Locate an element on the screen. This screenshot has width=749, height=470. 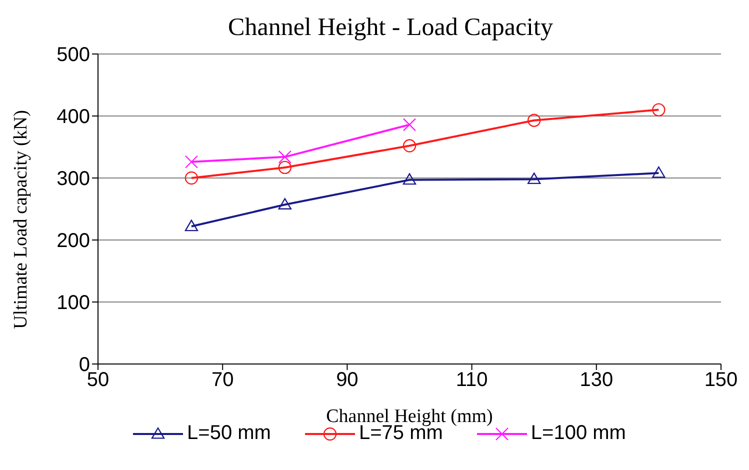
y-tick-label: 400 is located at coordinates (73, 117).